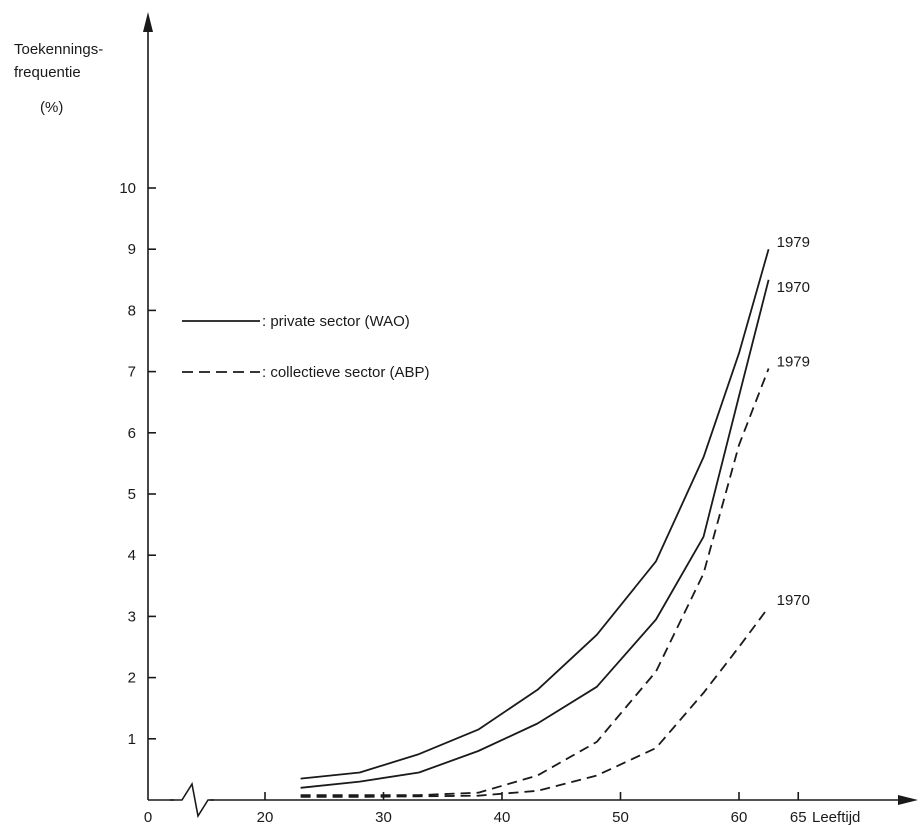 This screenshot has width=920, height=825. What do you see at coordinates (132, 555) in the screenshot?
I see `y-tick-label-4: 4` at bounding box center [132, 555].